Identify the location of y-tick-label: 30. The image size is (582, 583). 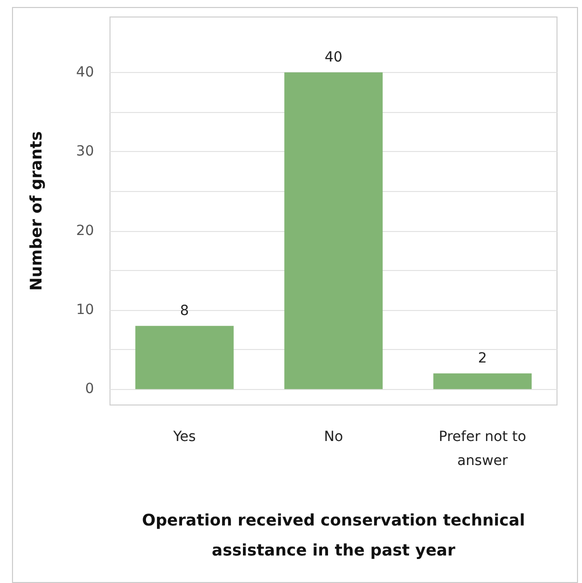
(85, 152).